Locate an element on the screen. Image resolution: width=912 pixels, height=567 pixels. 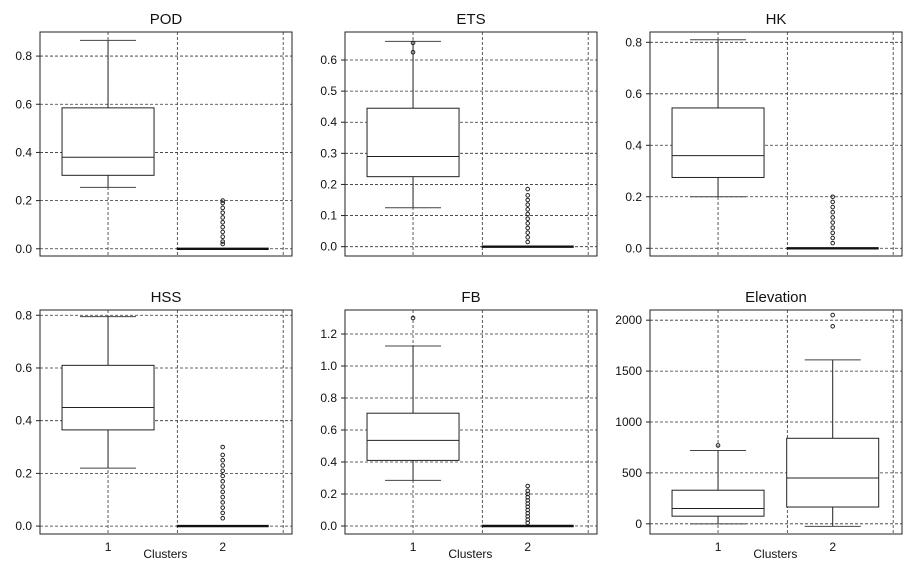
panel-title: HSS is located at coordinates (166, 297).